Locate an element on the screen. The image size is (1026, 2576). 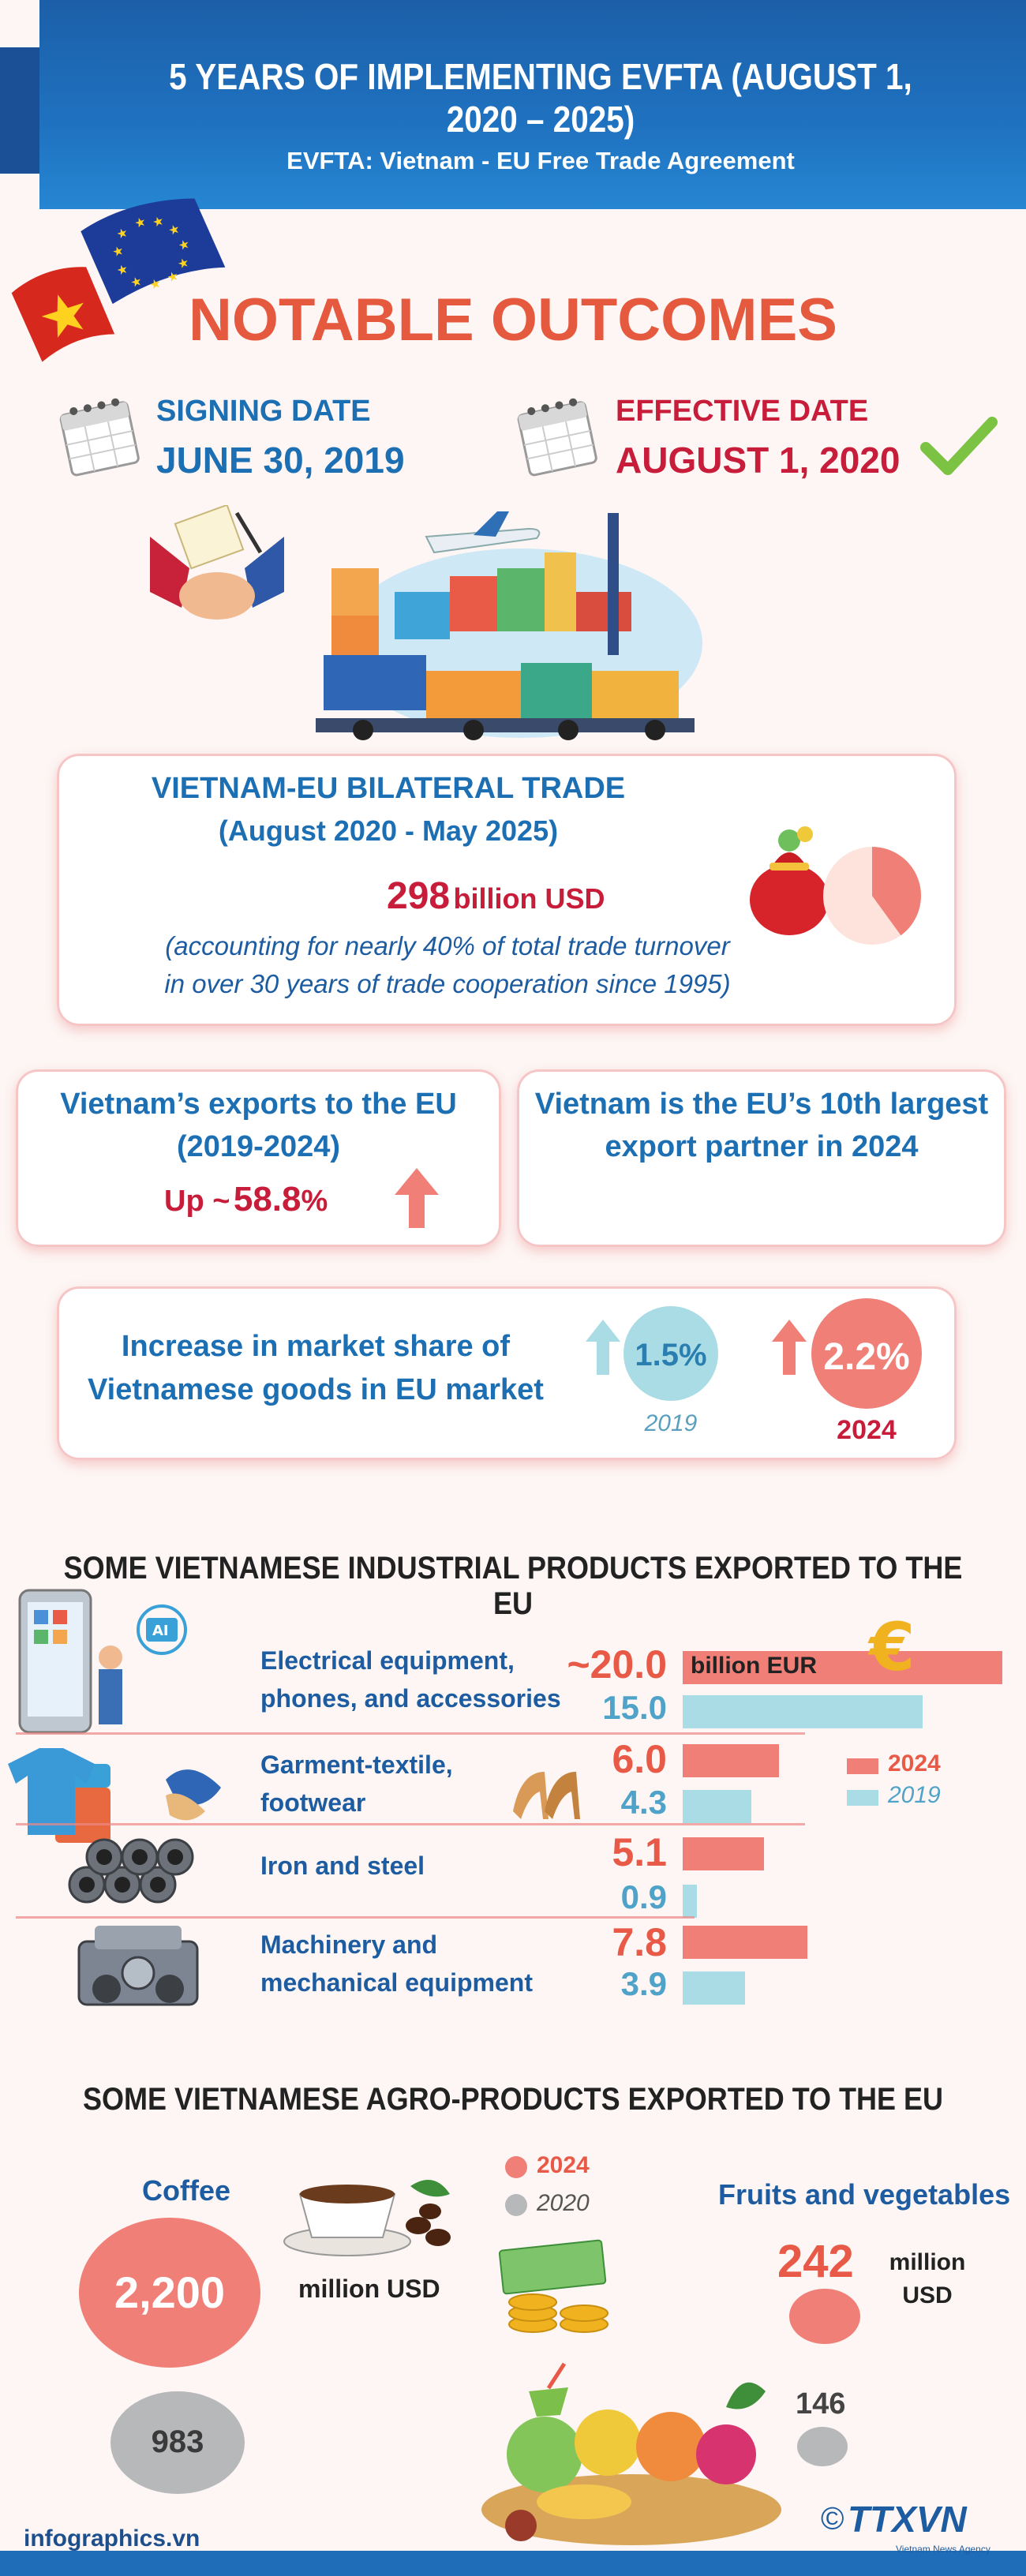
checkmark-icon is located at coordinates (959, 446).